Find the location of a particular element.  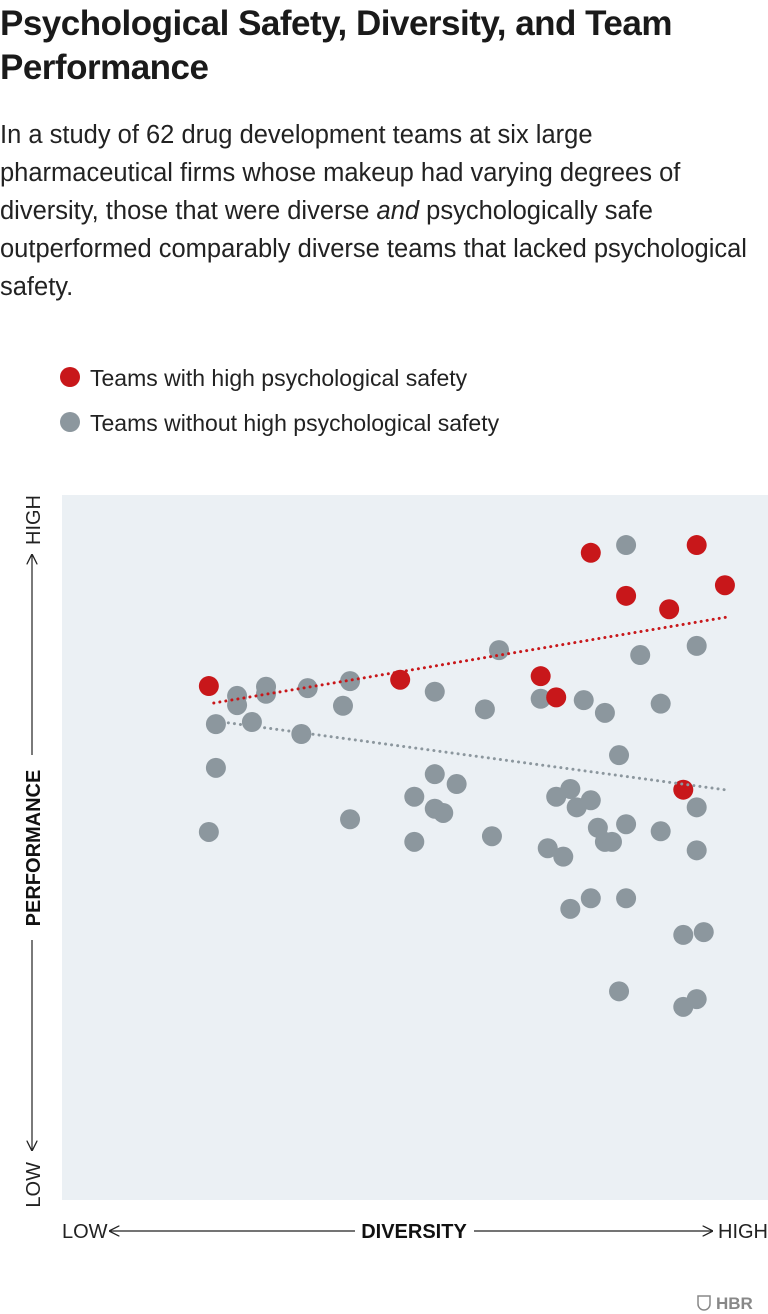

trendline-low-safety is located at coordinates (473, 756).